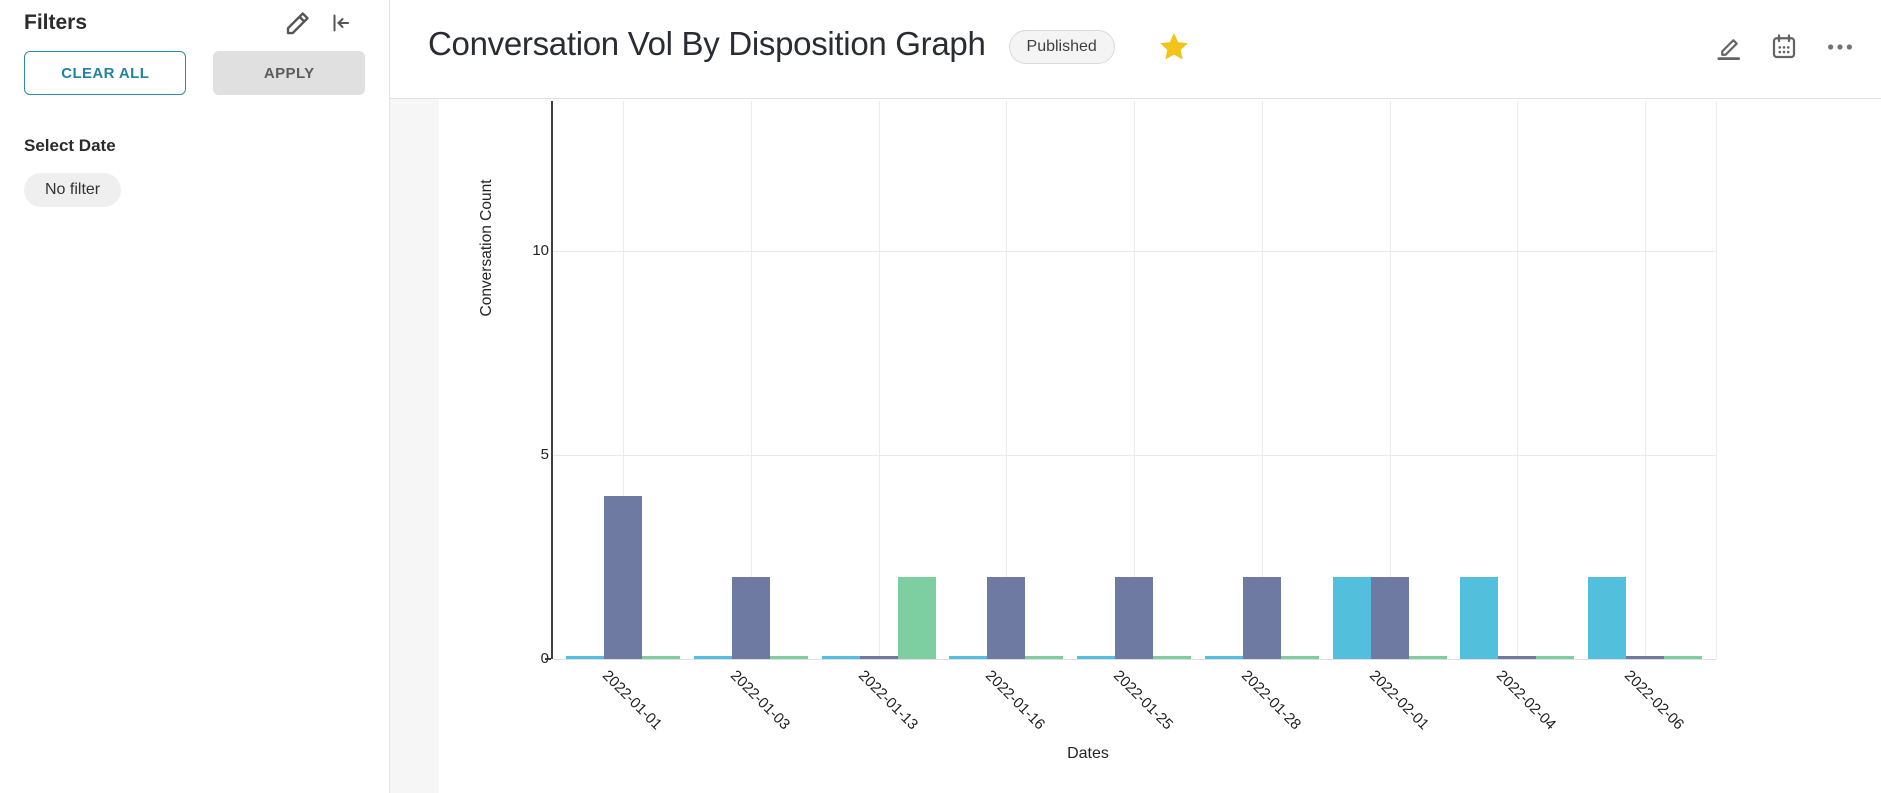 The height and width of the screenshot is (793, 1881). Describe the element at coordinates (760, 700) in the screenshot. I see `x-axis-tick-label: 2022-01-03` at that location.